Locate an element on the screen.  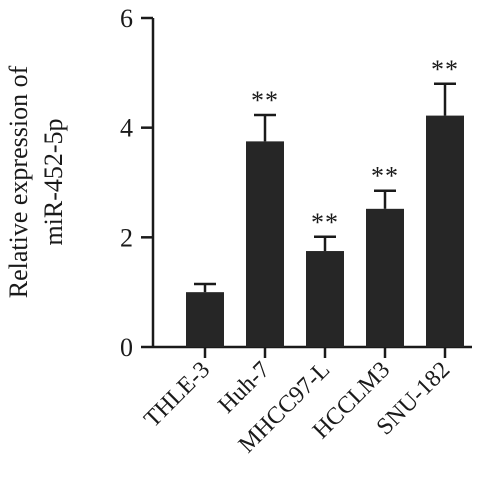
y-axis-title-line: Relative expression of is located at coordinates (18, 181).